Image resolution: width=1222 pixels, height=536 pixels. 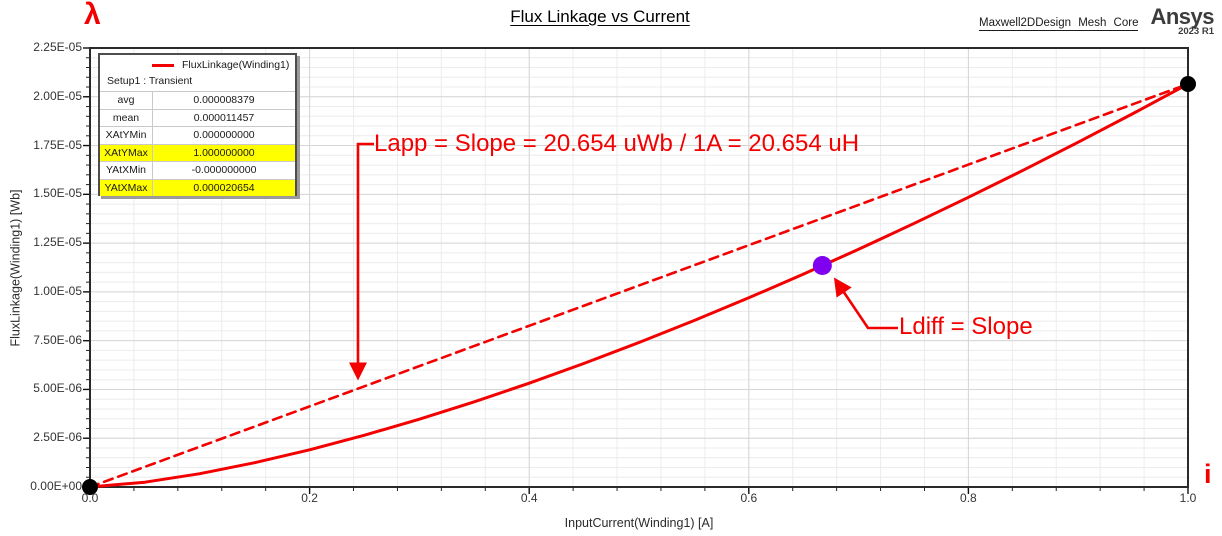 I want to click on stats-row-yatxmax: YAtXMax 0.000020654, so click(x=197, y=187).